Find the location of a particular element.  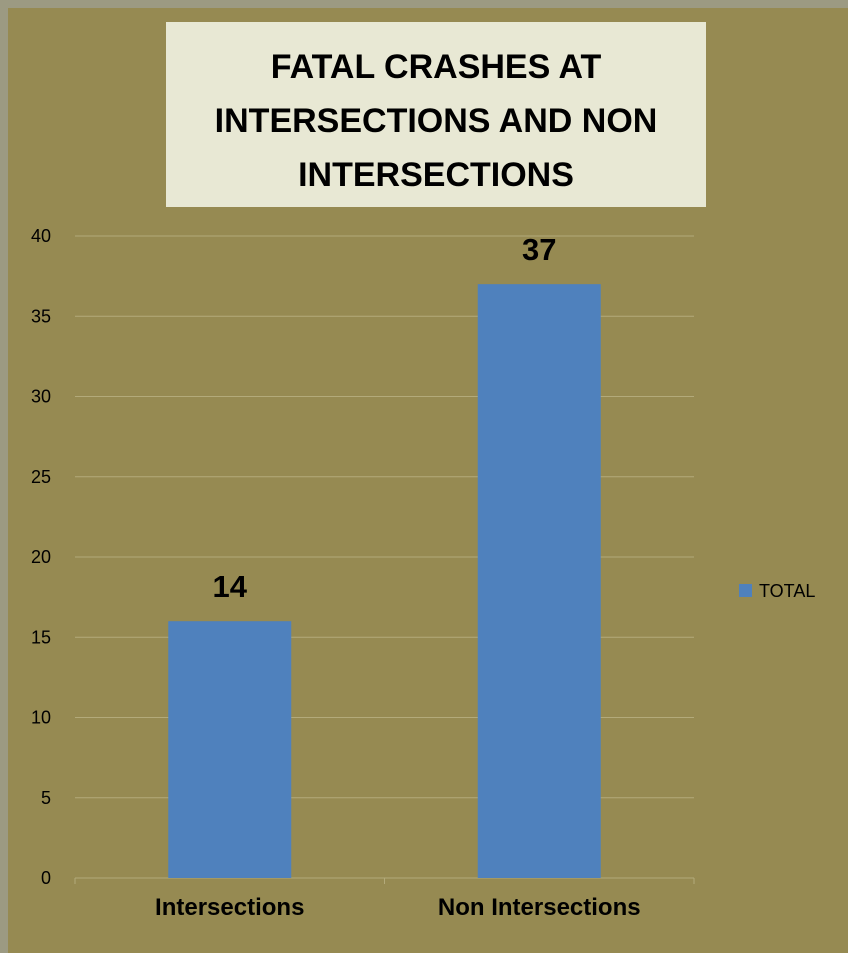

x-category-label: Intersections is located at coordinates (229, 907).